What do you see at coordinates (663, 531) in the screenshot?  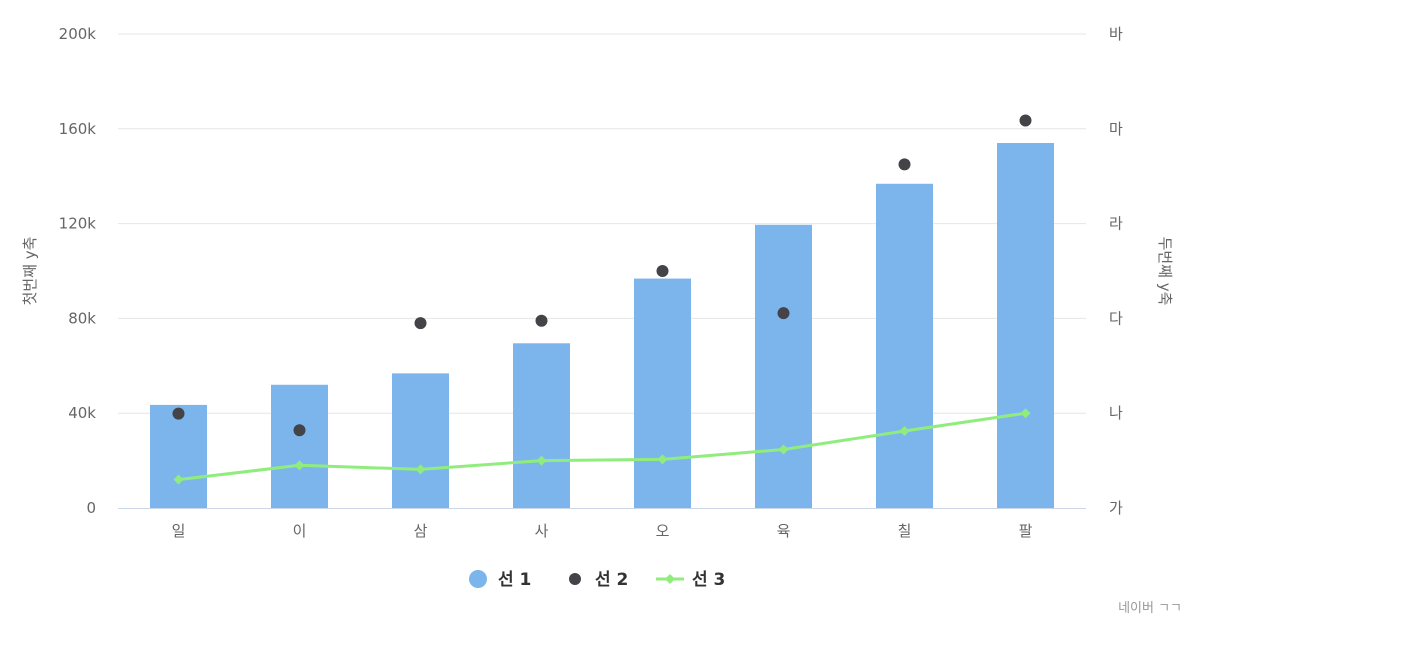 I see `x-tick-label: 오` at bounding box center [663, 531].